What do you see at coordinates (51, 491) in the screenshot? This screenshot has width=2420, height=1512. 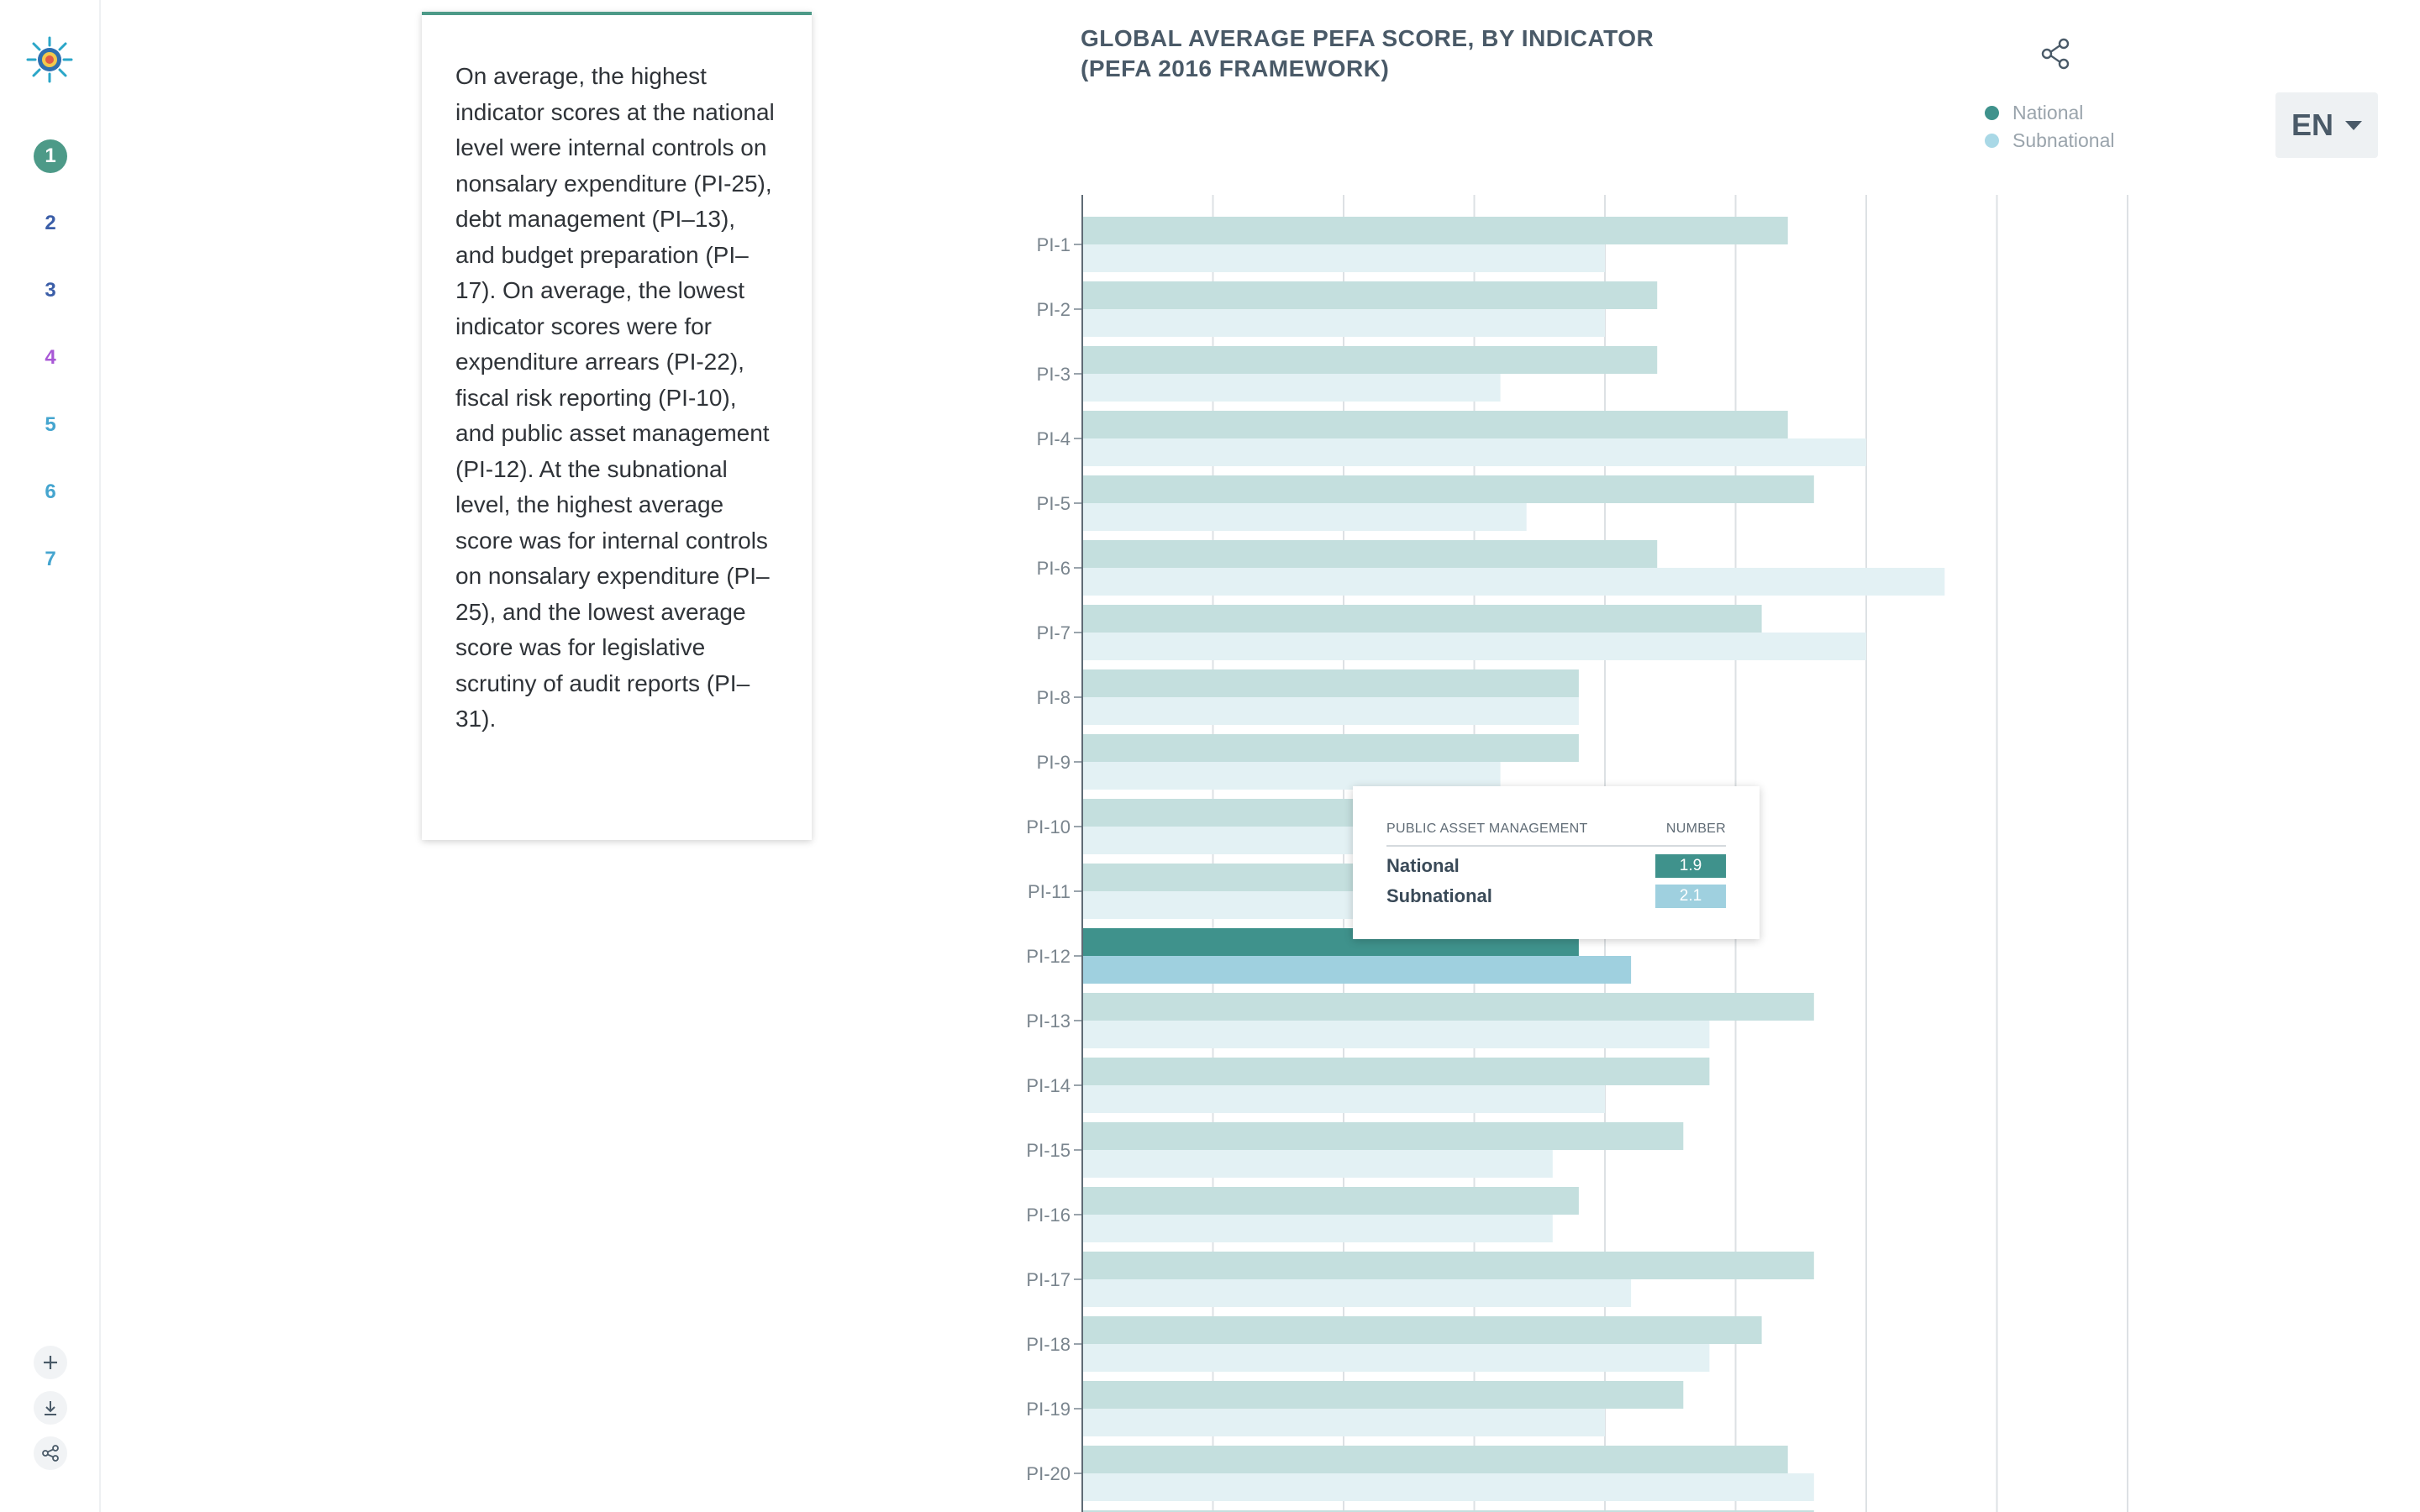 I see `nav-step-6: 6` at bounding box center [51, 491].